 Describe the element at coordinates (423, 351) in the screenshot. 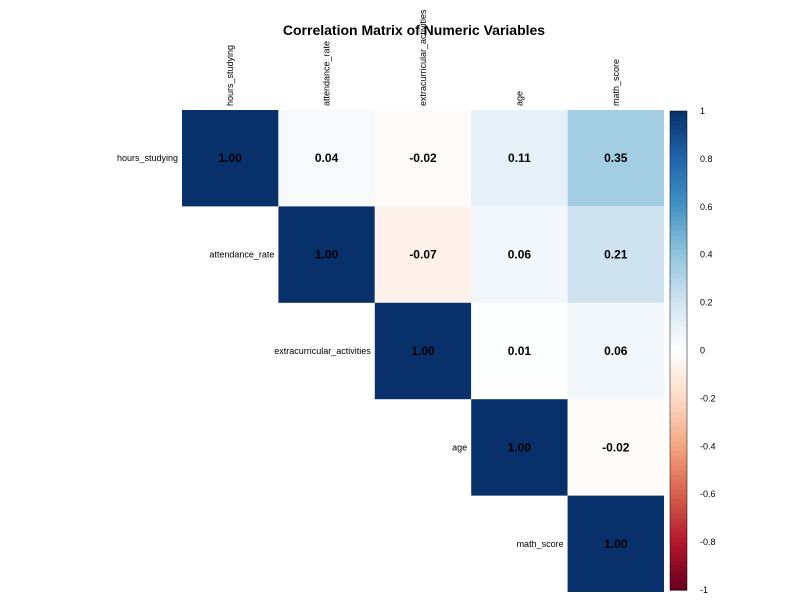

I see `heatmap-cell-extracurricular_activities-extracurricular_activities` at that location.